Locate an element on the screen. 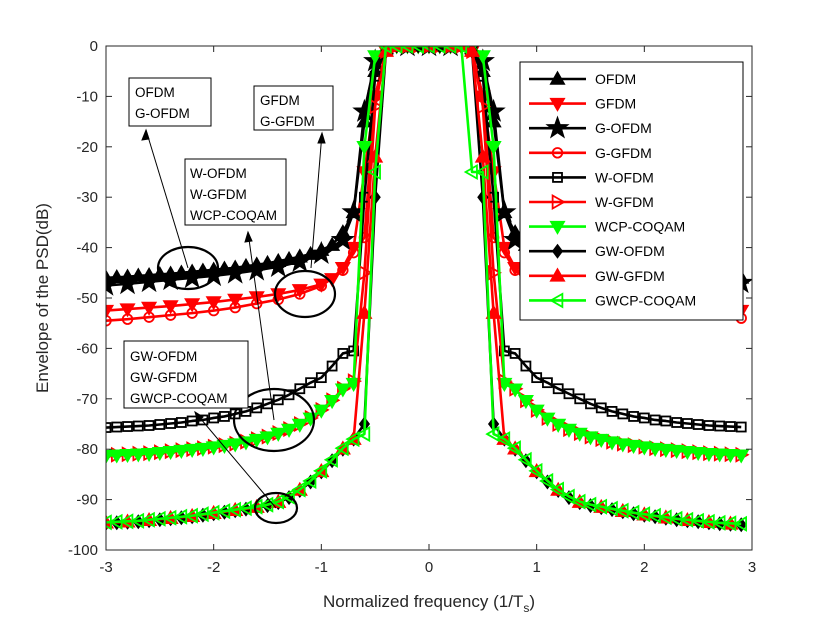  legend-entry: W-GFDM is located at coordinates (591, 202).